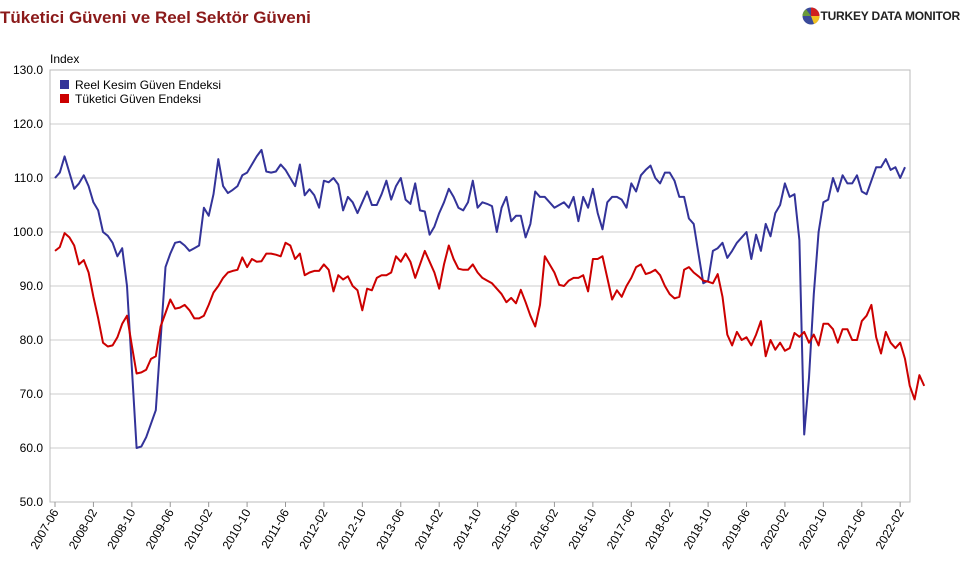 The width and height of the screenshot is (970, 570). What do you see at coordinates (32, 340) in the screenshot?
I see `y-tick-label: 80.0` at bounding box center [32, 340].